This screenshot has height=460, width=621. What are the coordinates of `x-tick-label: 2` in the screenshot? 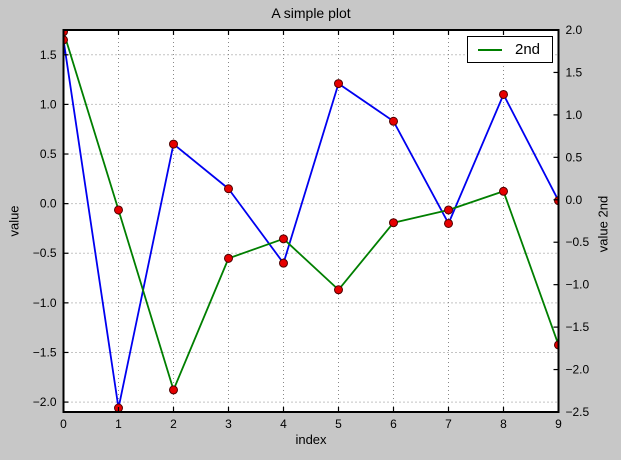 It's located at (173, 424).